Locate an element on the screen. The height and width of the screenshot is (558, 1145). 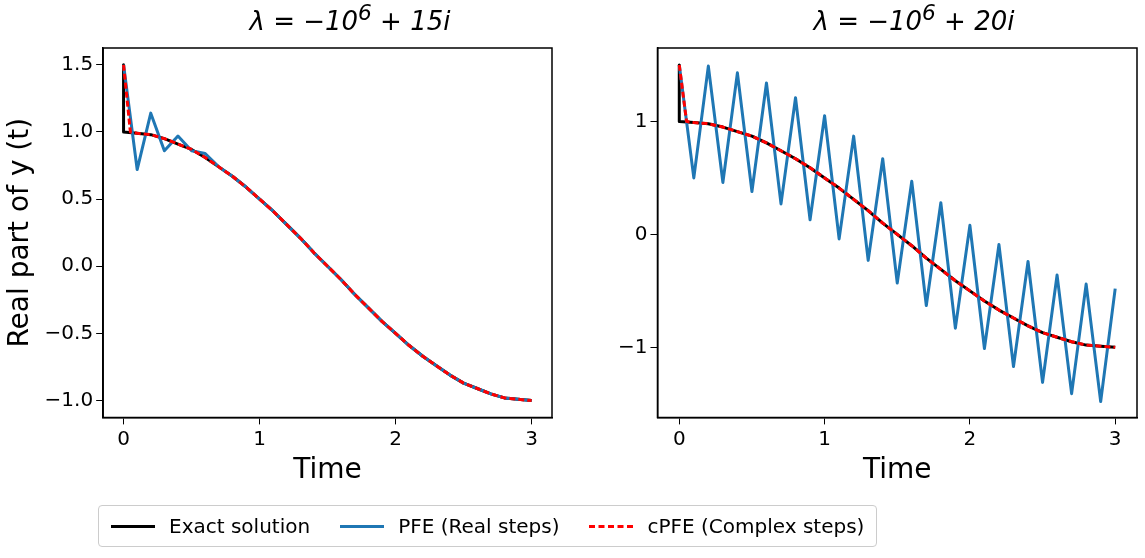
y-tick-label: 0 is located at coordinates (641, 232).